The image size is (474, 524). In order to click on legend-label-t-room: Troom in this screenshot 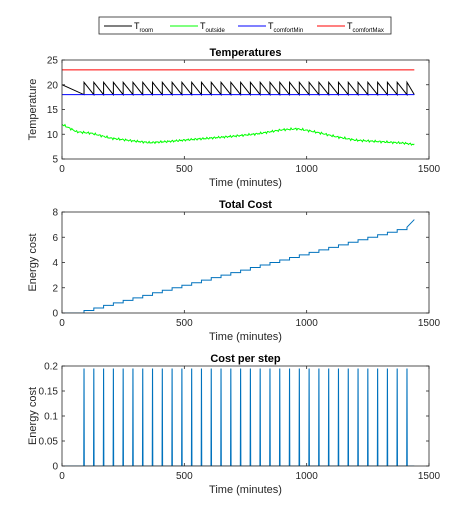, I will do `click(143, 27)`.